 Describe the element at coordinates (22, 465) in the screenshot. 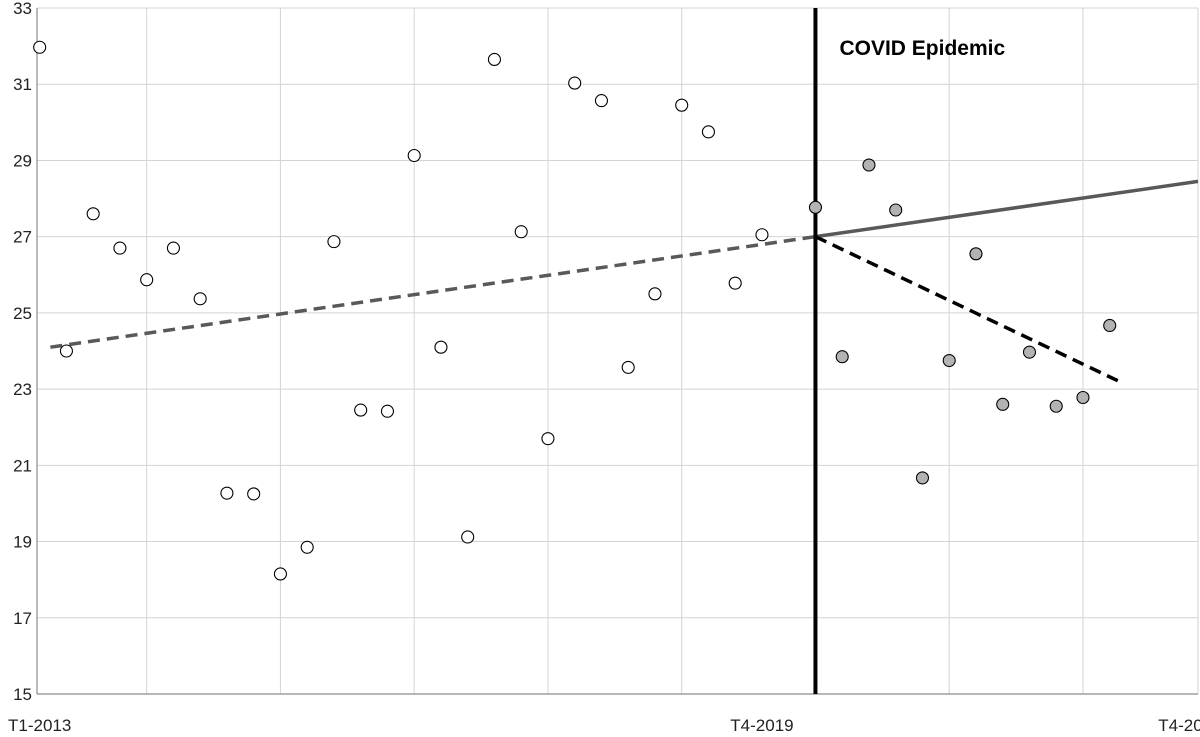

I see `y-tick-label: 21` at that location.